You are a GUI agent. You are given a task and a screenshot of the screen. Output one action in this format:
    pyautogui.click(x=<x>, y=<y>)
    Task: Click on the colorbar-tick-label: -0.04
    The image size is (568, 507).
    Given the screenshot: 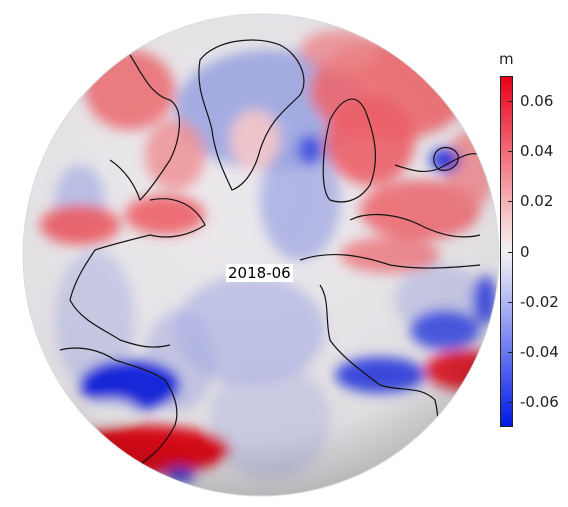 What is the action you would take?
    pyautogui.click(x=539, y=351)
    